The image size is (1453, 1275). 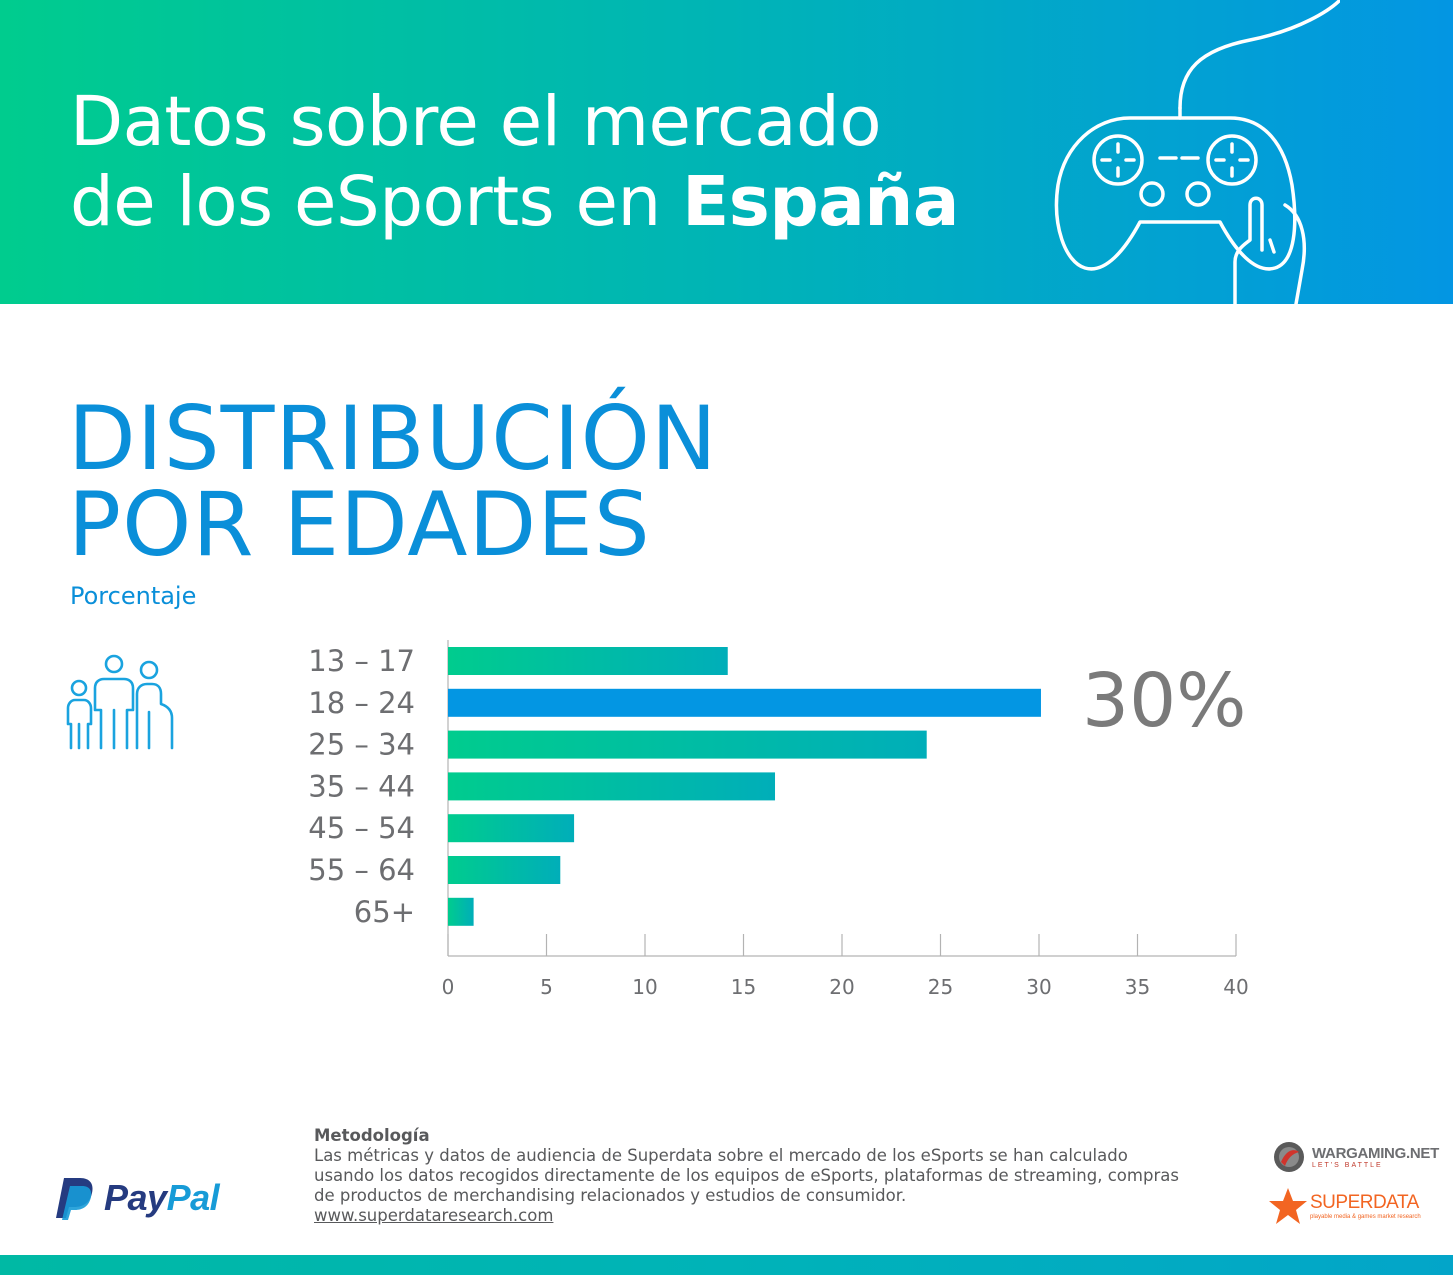 What do you see at coordinates (1288, 1206) in the screenshot?
I see `star-icon` at bounding box center [1288, 1206].